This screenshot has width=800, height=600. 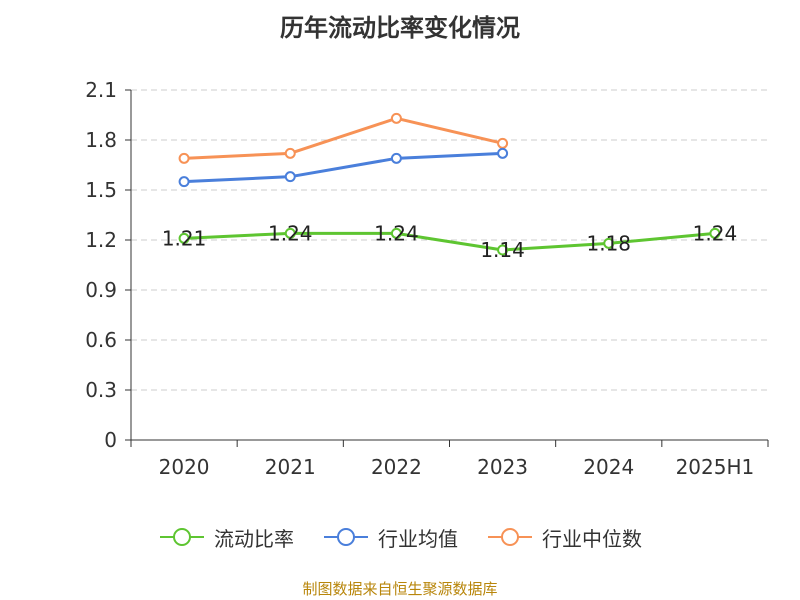 What do you see at coordinates (608, 467) in the screenshot?
I see `x-tick-label: 2024` at bounding box center [608, 467].